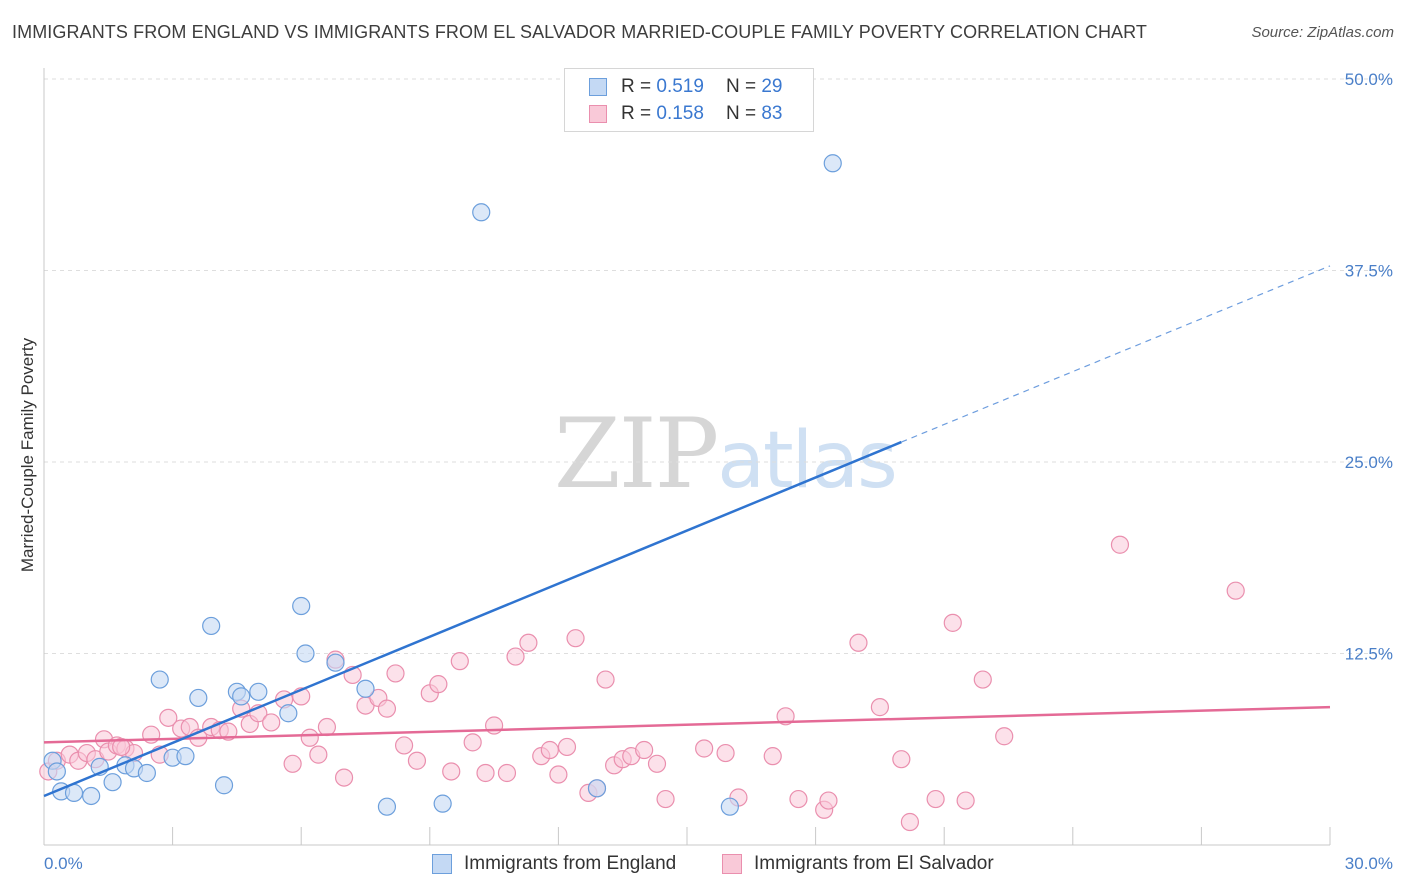  Describe the element at coordinates (680, 86) in the screenshot. I see `england-r-value: 0.519` at that location.